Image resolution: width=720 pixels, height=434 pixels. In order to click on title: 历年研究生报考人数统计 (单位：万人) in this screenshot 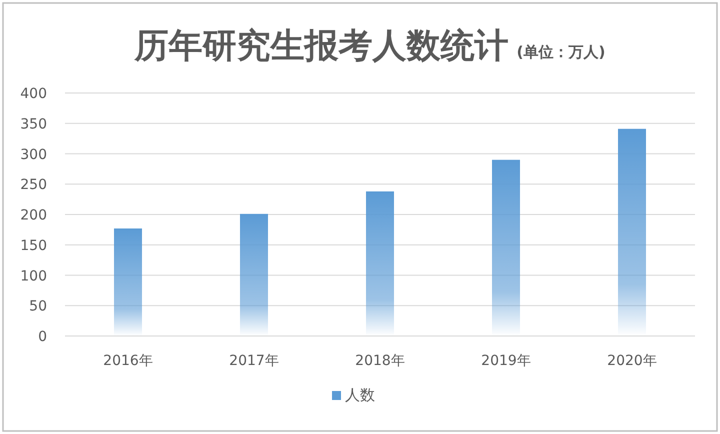, I will do `click(370, 46)`.